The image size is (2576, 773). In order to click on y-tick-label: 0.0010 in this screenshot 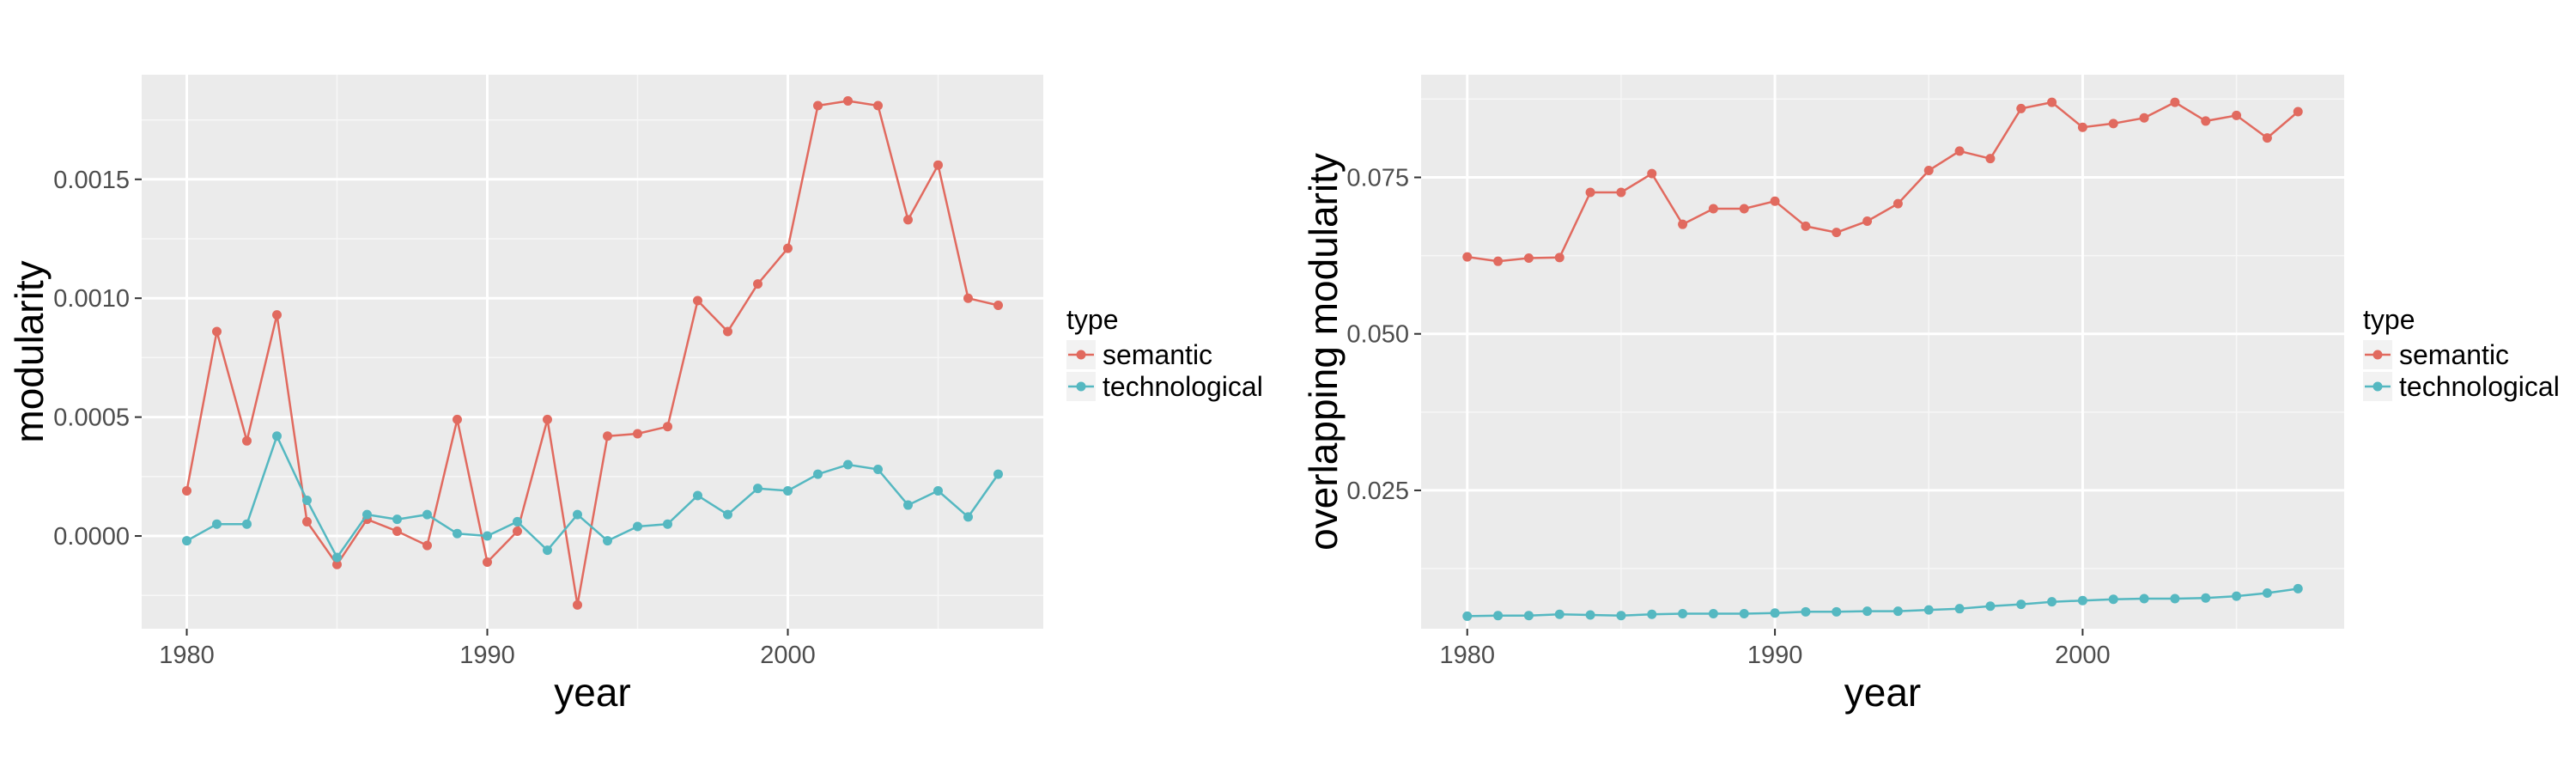, I will do `click(91, 299)`.